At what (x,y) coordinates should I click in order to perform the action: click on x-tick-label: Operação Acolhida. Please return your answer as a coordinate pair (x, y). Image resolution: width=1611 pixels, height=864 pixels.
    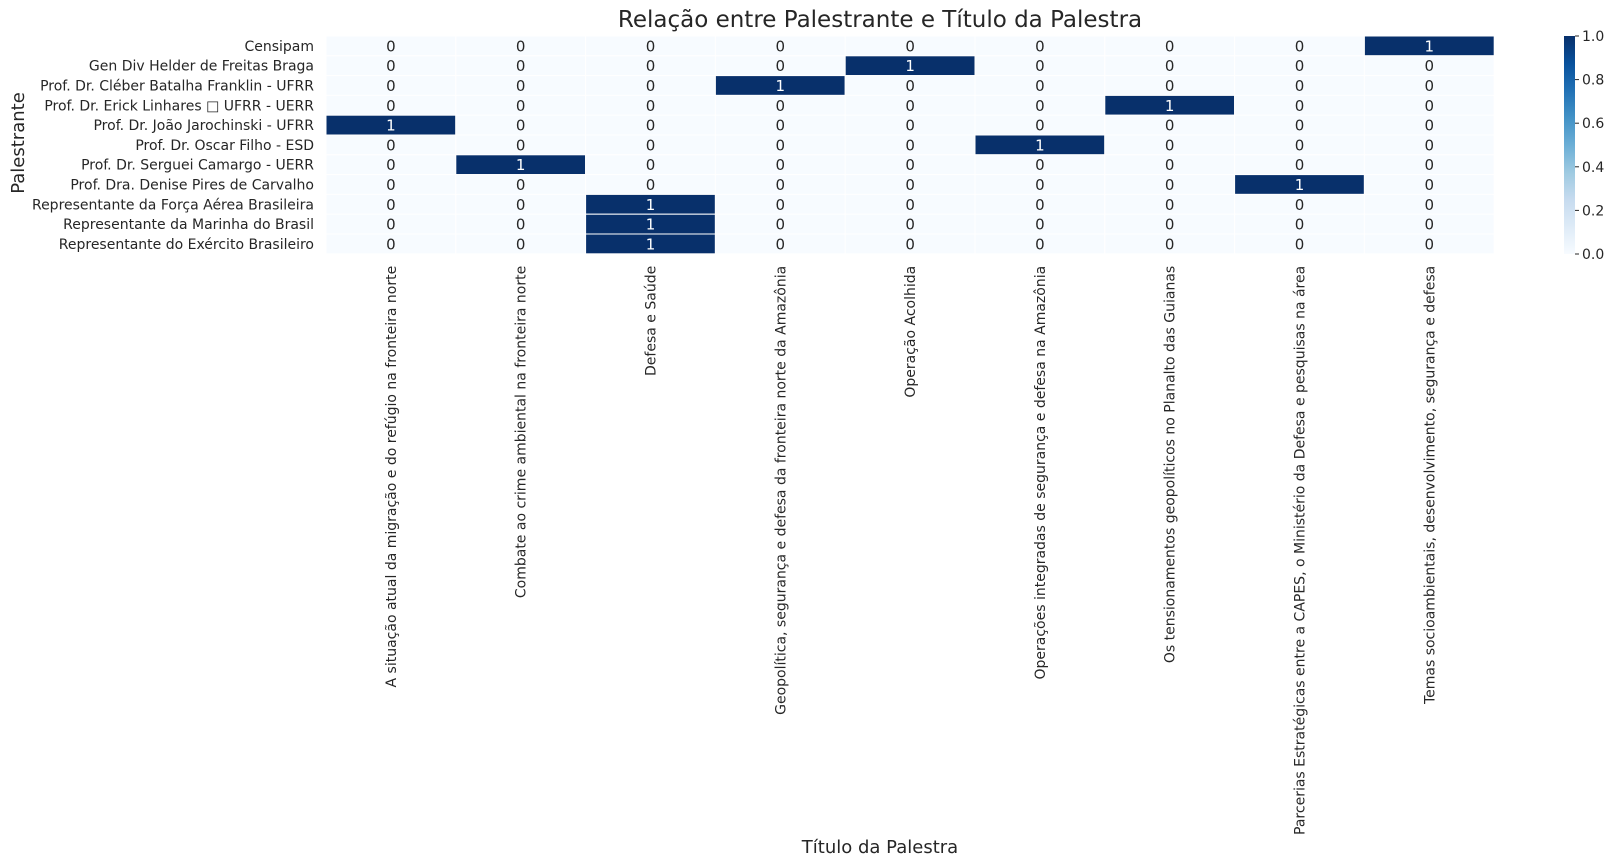
    Looking at the image, I should click on (911, 332).